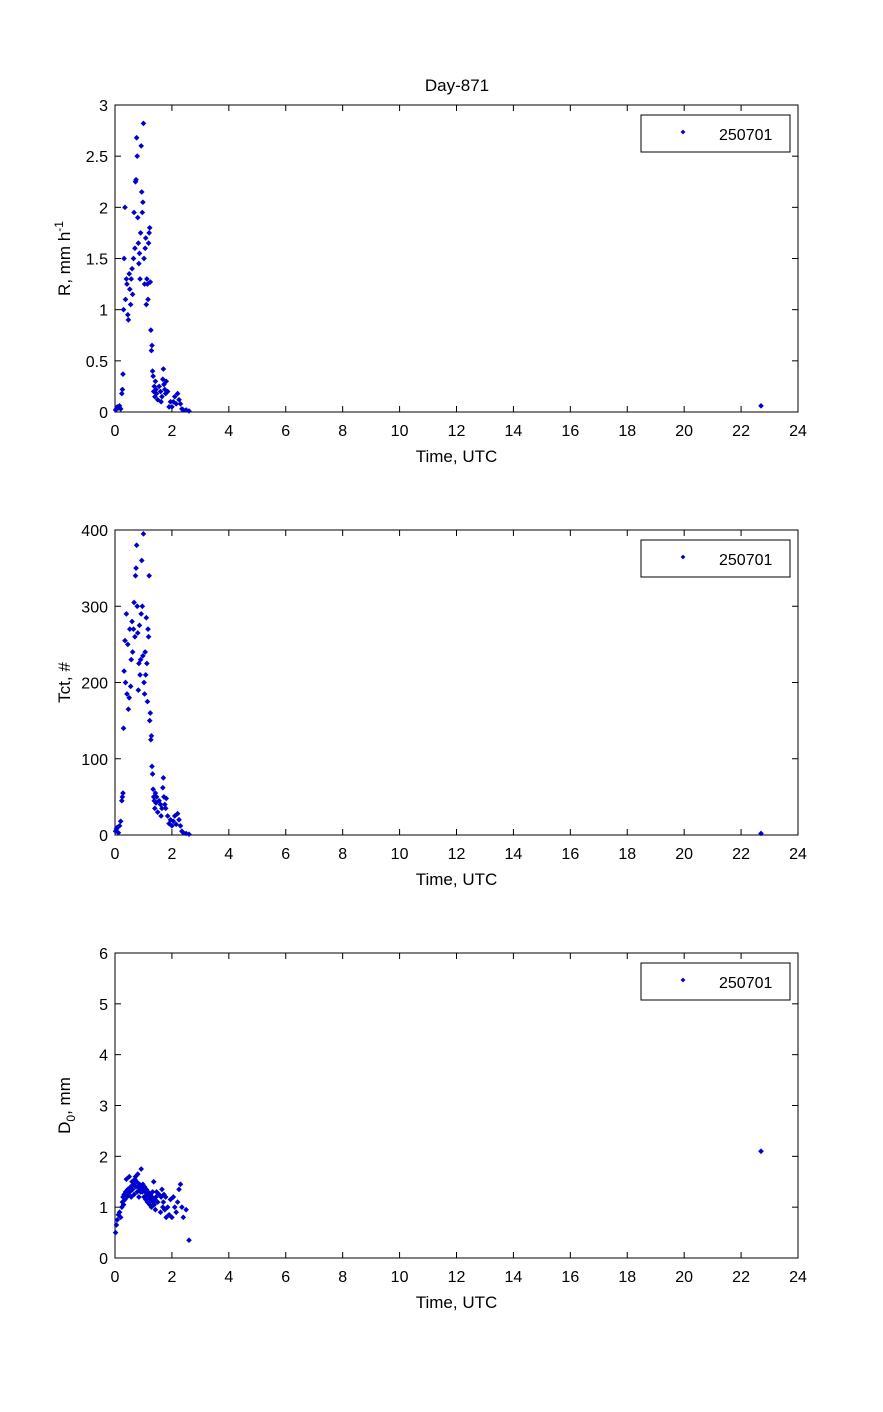  What do you see at coordinates (342, 1277) in the screenshot?
I see `x-tick-label: 8` at bounding box center [342, 1277].